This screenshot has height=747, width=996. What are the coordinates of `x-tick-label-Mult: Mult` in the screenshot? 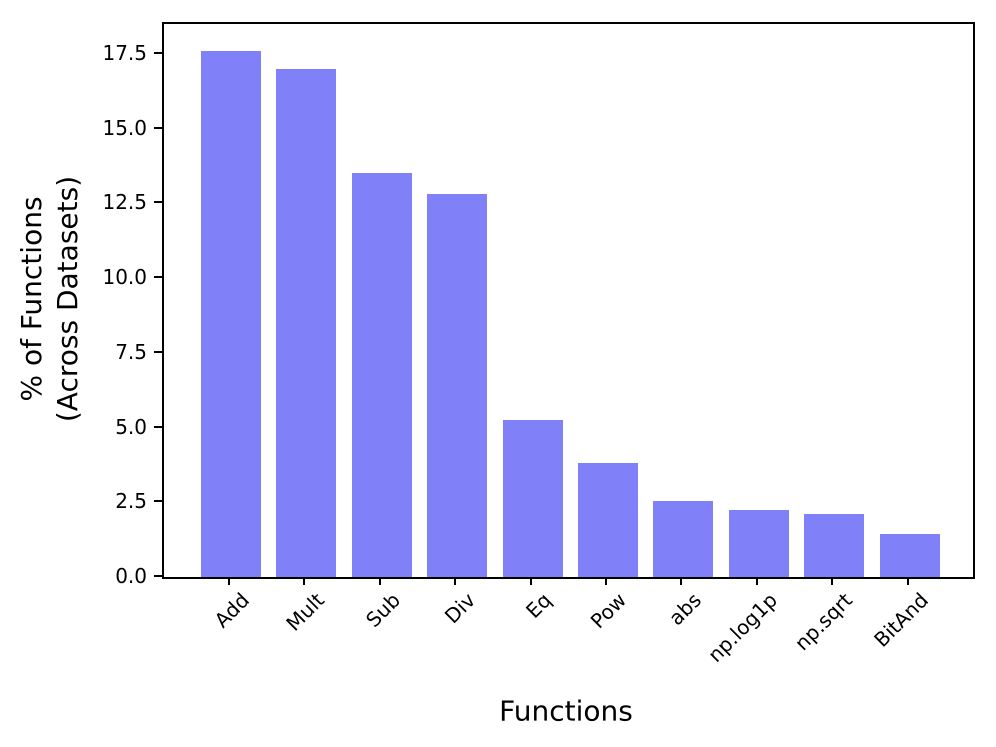 It's located at (305, 612).